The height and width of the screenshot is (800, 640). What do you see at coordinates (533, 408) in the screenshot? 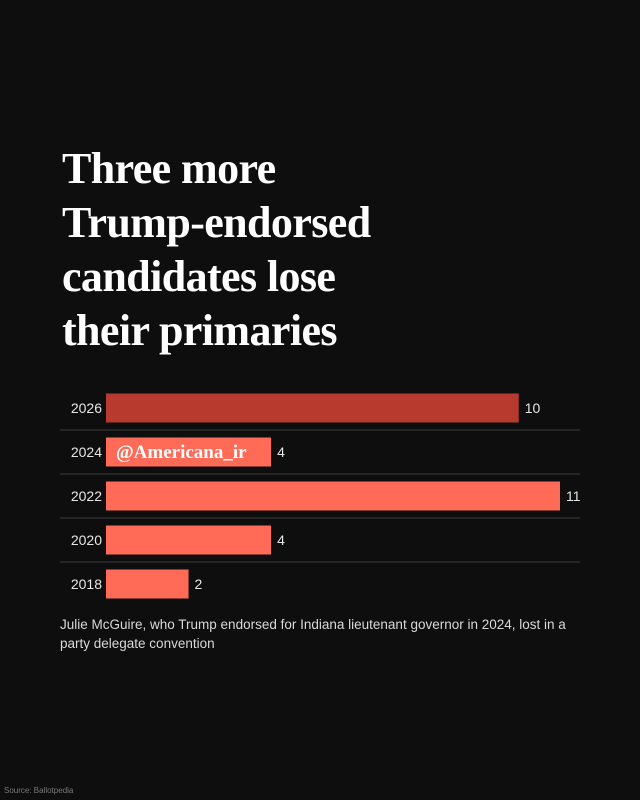
I see `value-label-2026: 10` at bounding box center [533, 408].